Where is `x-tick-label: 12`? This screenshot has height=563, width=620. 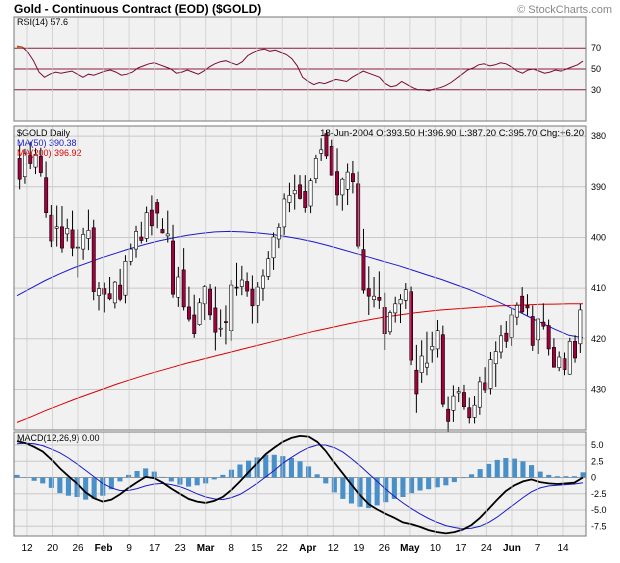 x-tick-label: 12 is located at coordinates (334, 548).